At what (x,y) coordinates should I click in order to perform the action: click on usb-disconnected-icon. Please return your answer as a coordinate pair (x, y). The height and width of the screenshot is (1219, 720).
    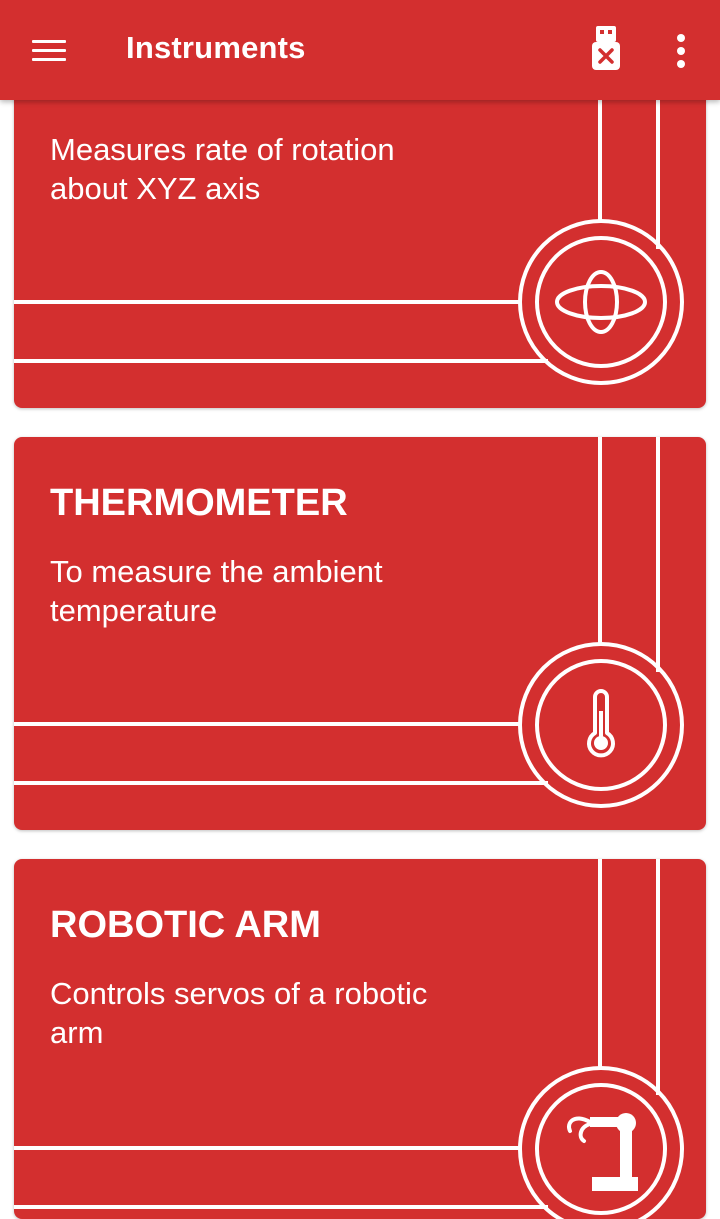
    Looking at the image, I should click on (606, 48).